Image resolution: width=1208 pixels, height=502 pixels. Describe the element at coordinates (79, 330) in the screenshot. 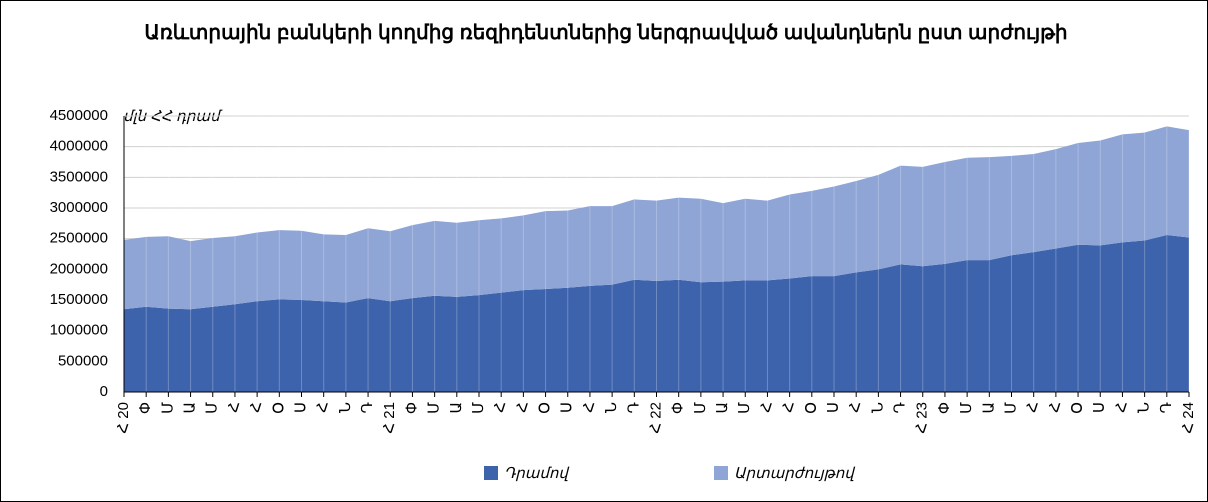

I see `y-tick-label: 1000000` at that location.